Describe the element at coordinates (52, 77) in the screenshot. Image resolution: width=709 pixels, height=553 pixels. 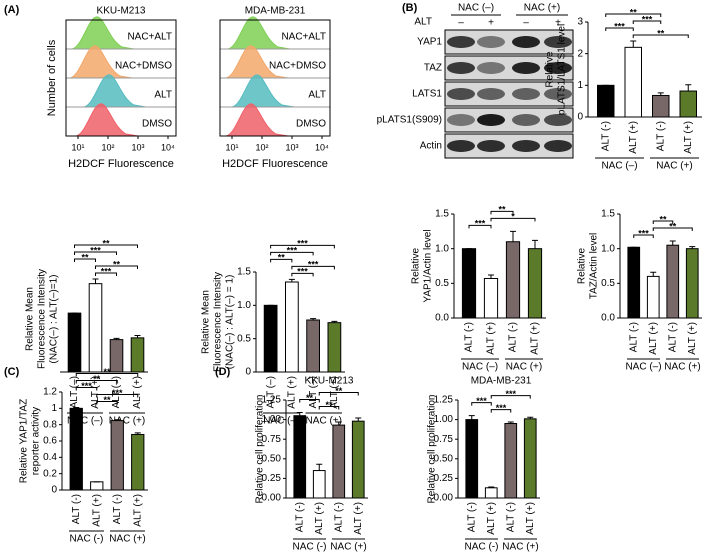
I see `y-axis-label: Number of cells` at that location.